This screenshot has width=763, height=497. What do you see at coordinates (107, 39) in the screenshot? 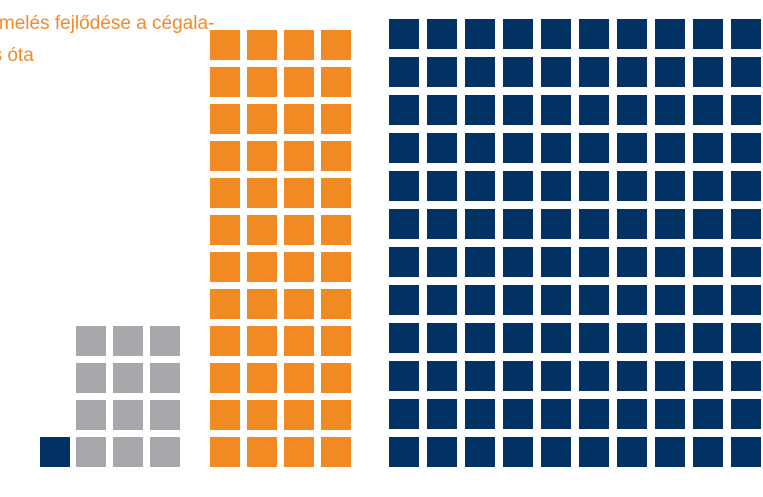
I see `chart-title-text: ermelés fejlődése a cégala- as óta` at bounding box center [107, 39].